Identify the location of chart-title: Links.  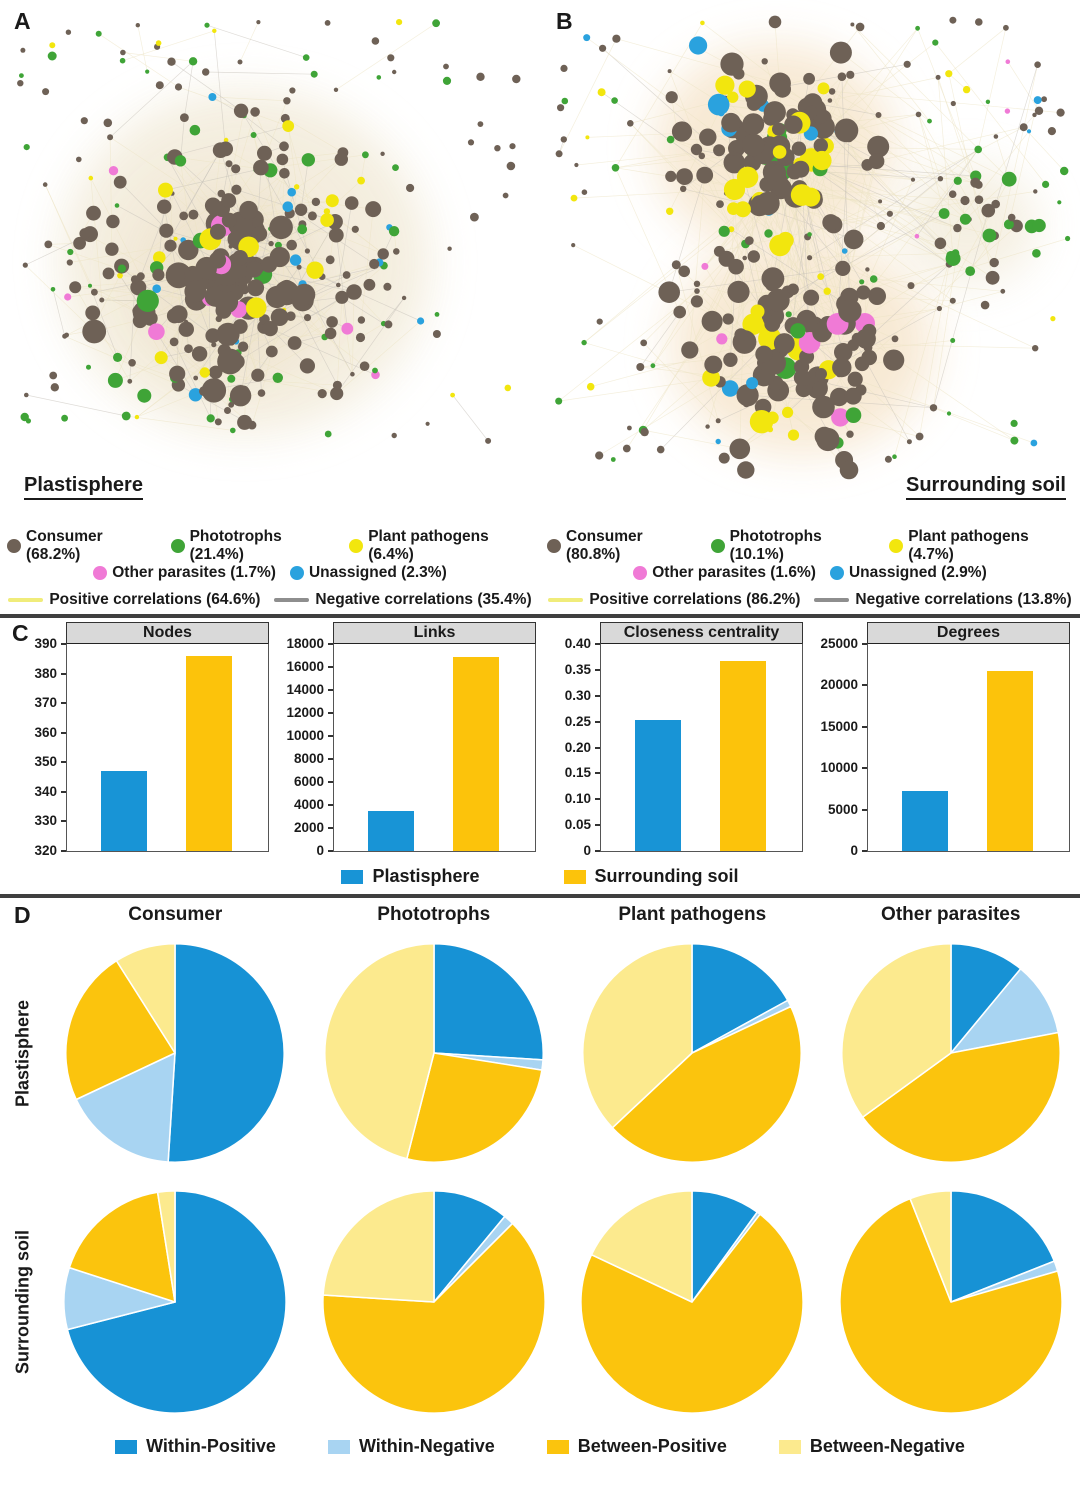
(434, 633).